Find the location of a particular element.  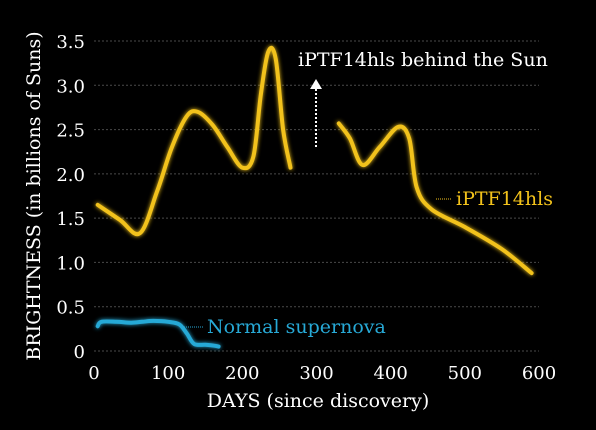

annotation-normal-supernova: Normal supernova is located at coordinates (296, 327).